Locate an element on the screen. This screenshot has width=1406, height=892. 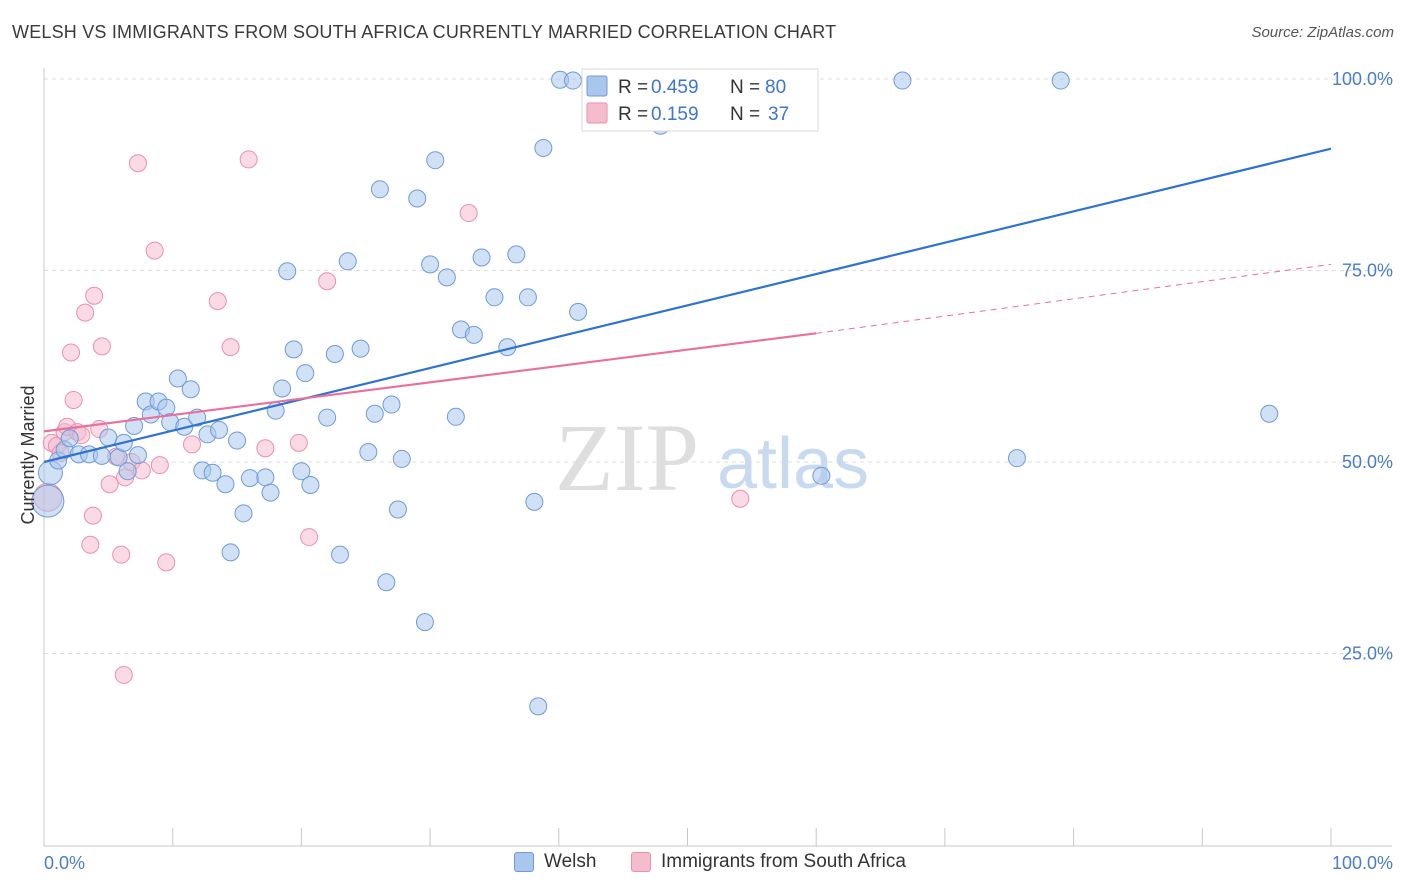
x-tick-label: 100.0% is located at coordinates (1362, 863).